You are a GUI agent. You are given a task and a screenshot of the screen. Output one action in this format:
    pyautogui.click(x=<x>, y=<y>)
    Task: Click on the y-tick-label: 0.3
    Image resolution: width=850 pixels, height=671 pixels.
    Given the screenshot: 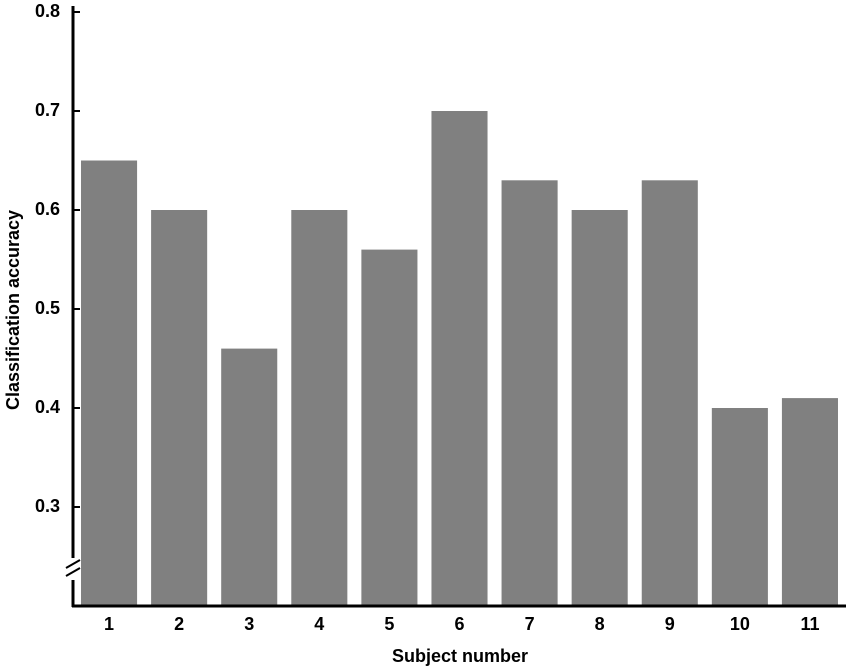 What is the action you would take?
    pyautogui.click(x=47, y=506)
    